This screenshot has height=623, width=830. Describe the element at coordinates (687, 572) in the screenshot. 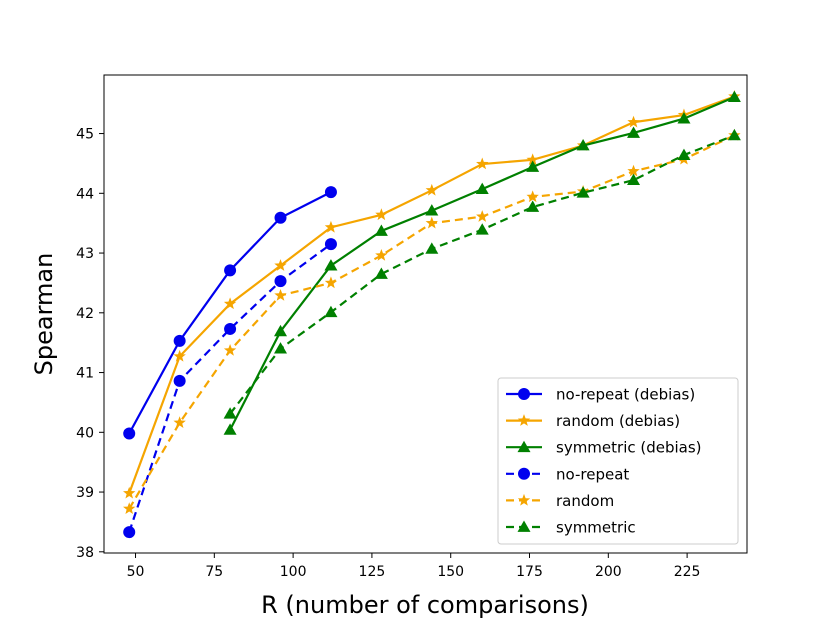

I see `x-tick-label: 225` at that location.